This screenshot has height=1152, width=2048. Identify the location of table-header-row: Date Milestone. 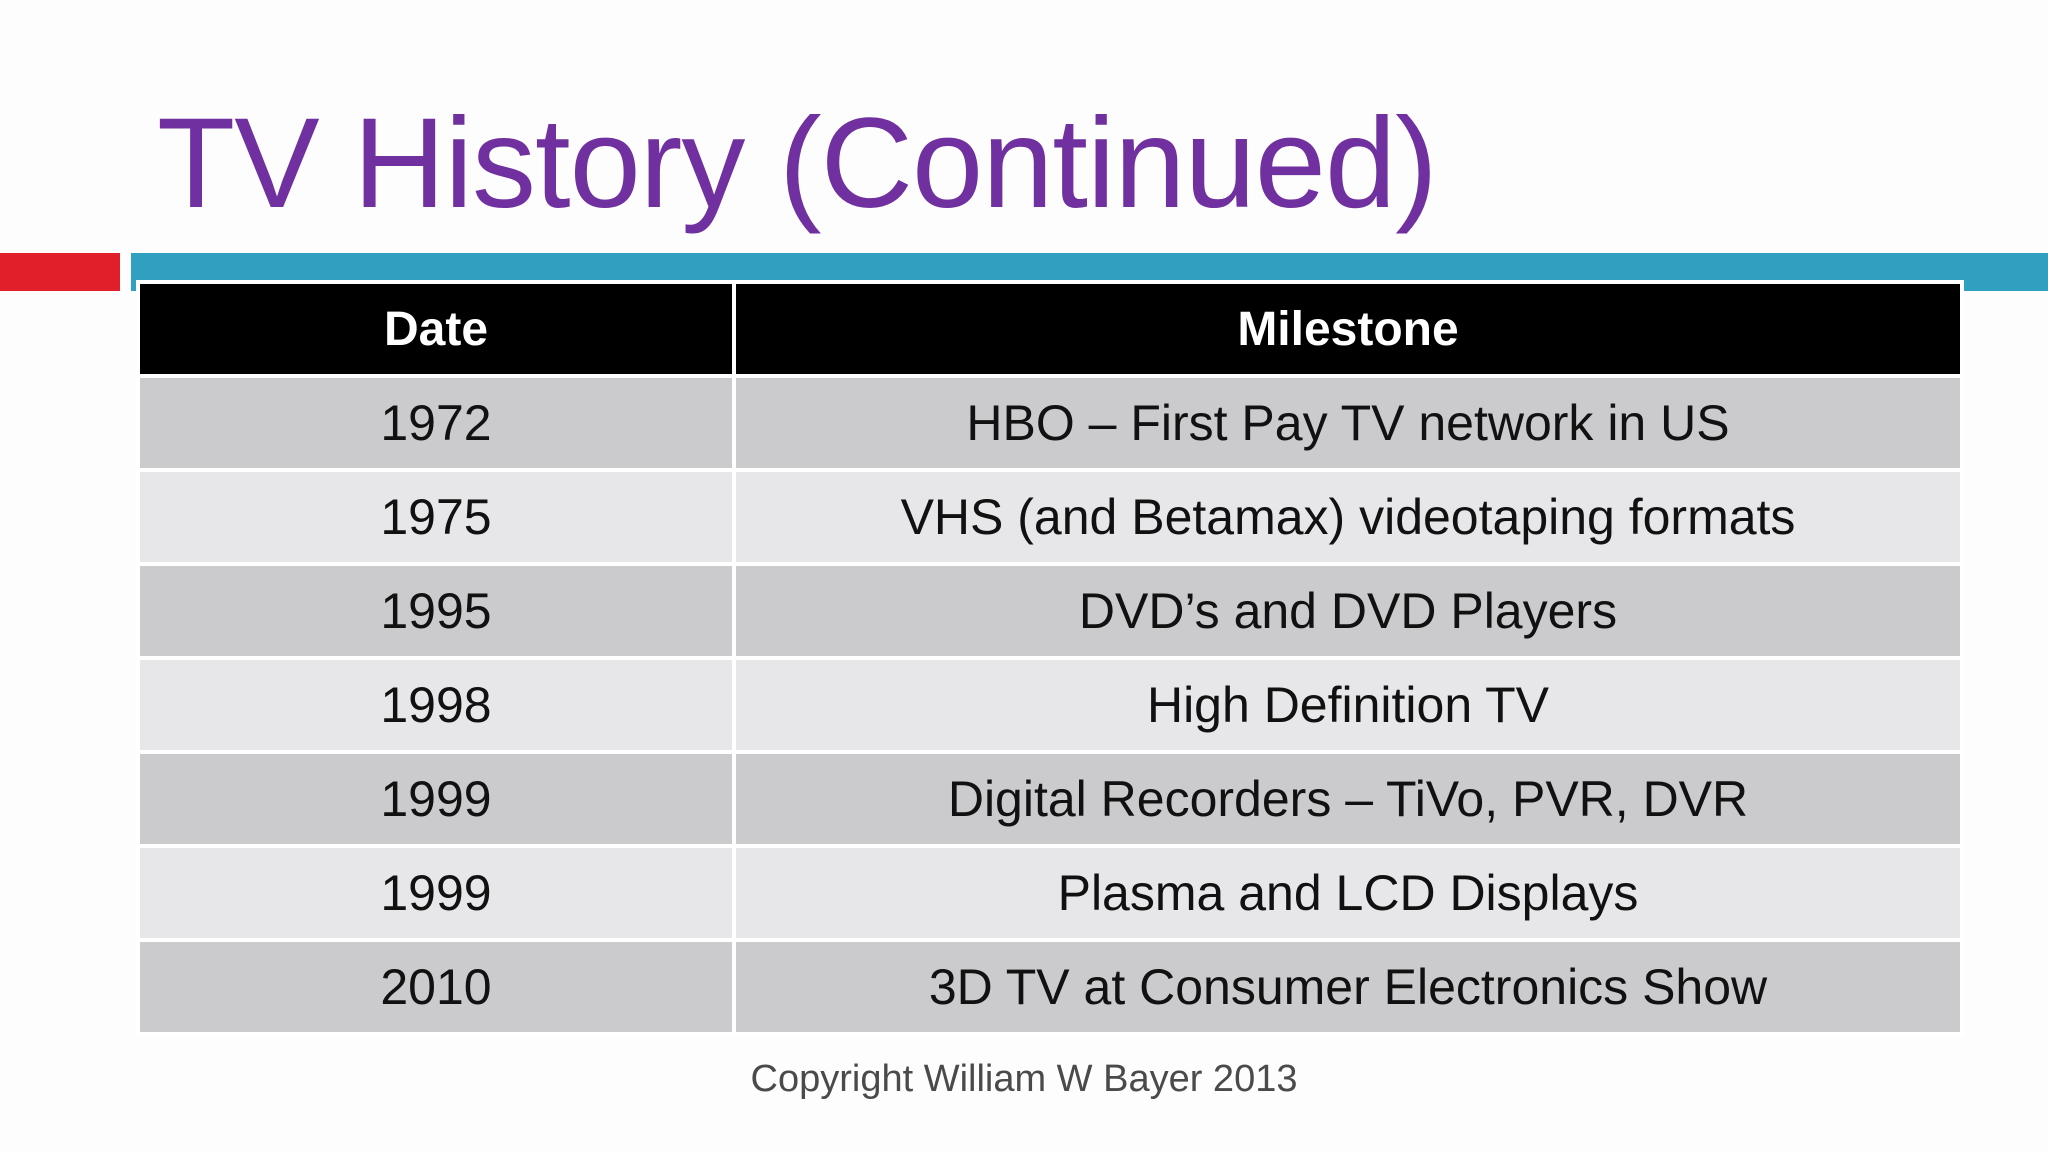
(1050, 329).